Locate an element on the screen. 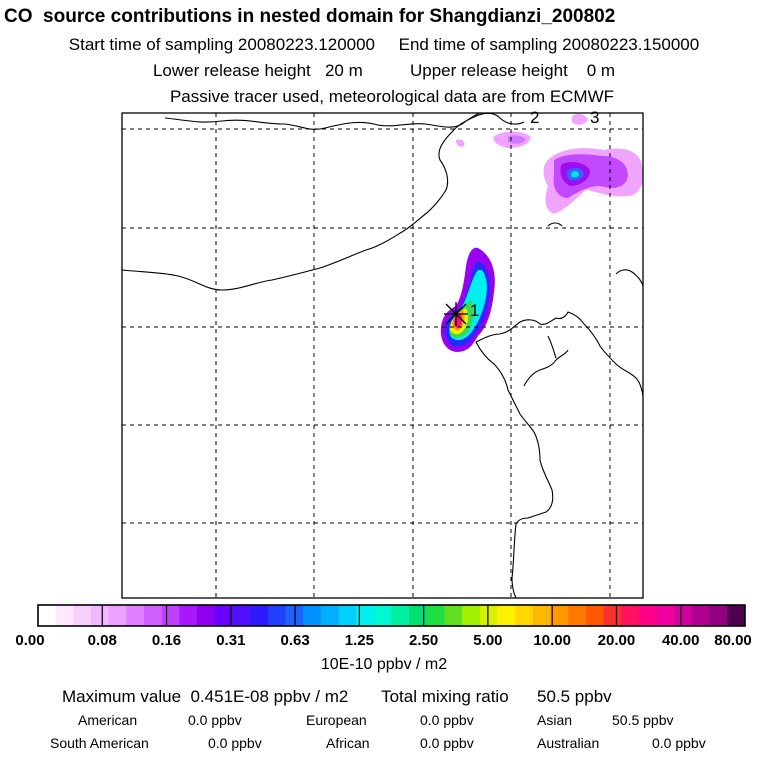 The height and width of the screenshot is (768, 768). plume-northeast is located at coordinates (549, 163).